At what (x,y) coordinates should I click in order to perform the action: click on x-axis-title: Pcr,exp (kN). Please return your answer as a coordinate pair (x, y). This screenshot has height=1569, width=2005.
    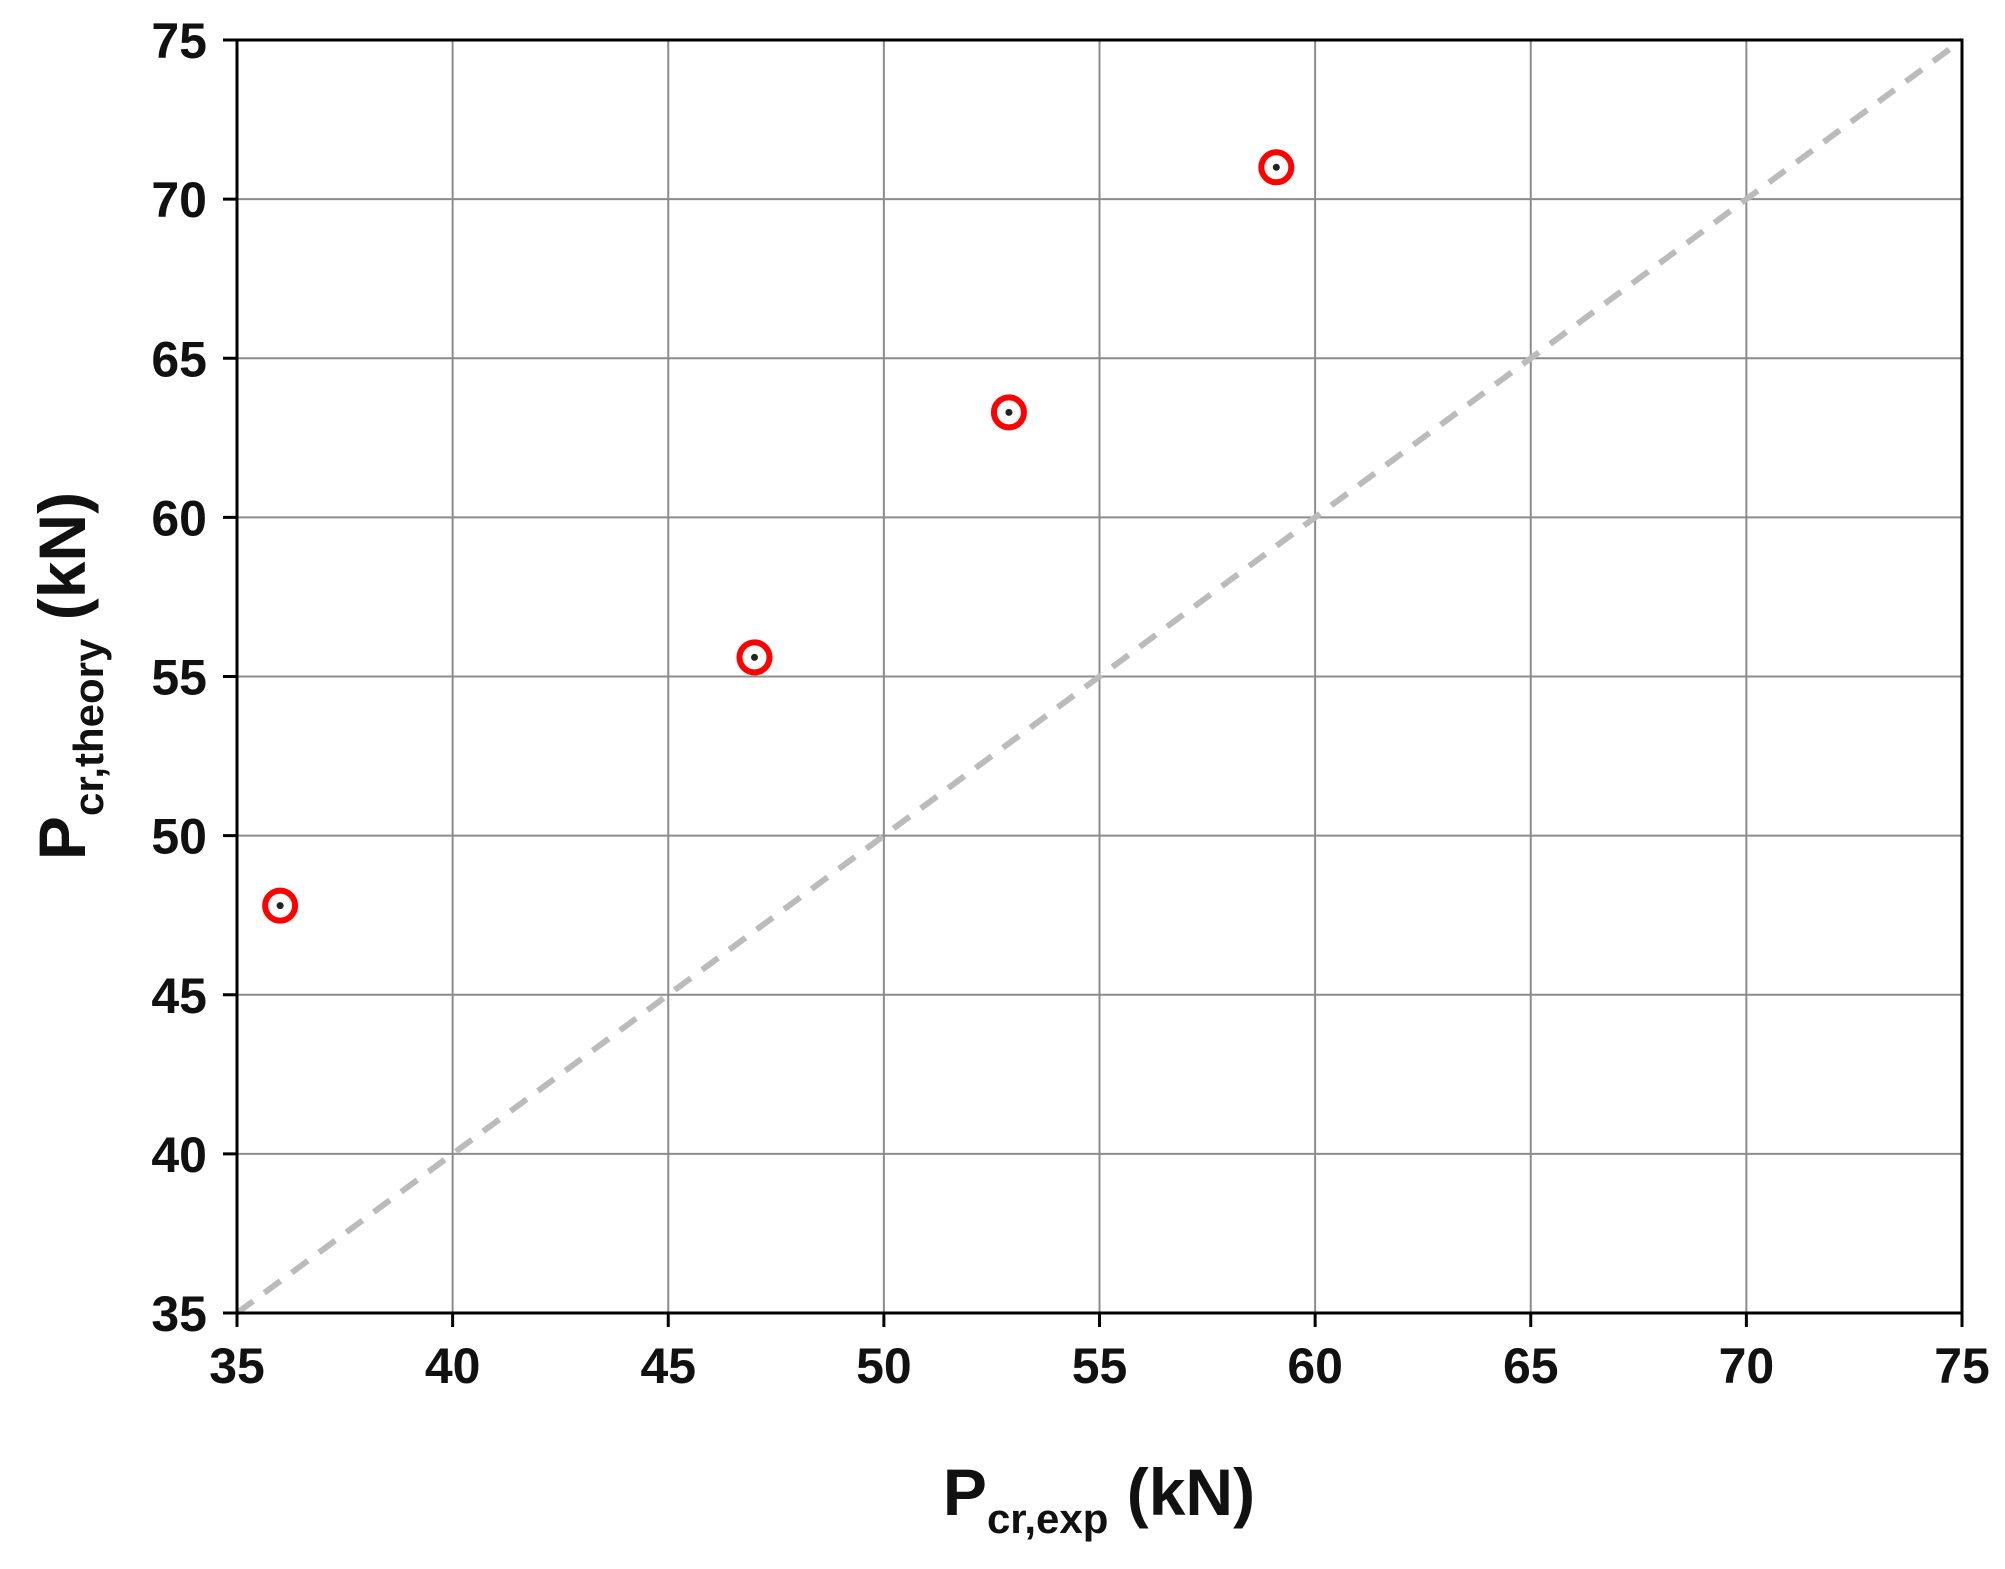
    Looking at the image, I should click on (1099, 1498).